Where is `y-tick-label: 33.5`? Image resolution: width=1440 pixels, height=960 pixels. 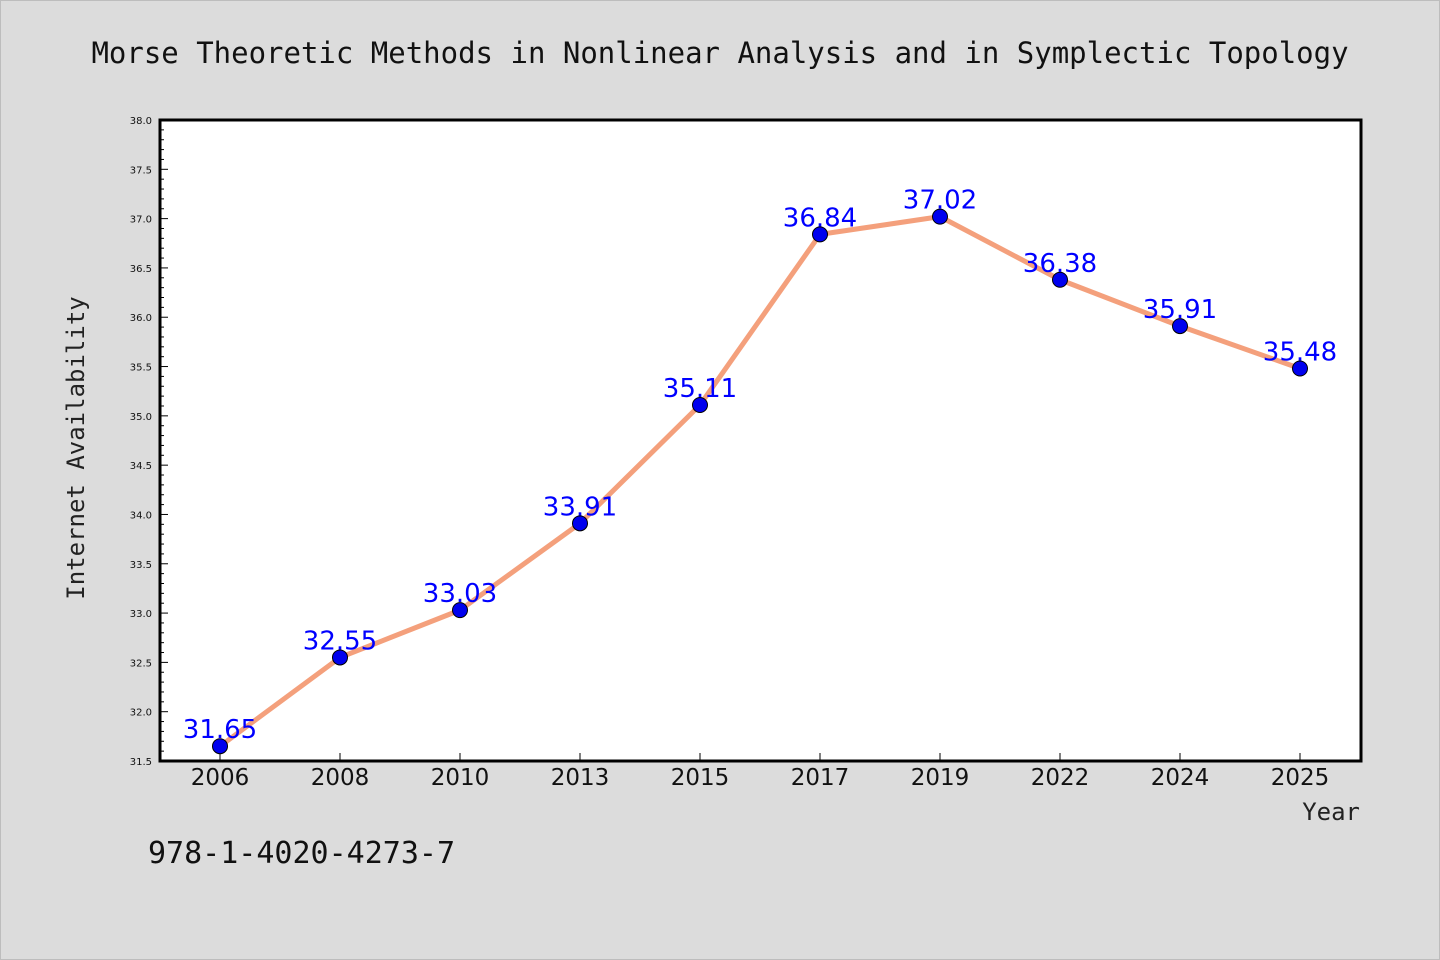 y-tick-label: 33.5 is located at coordinates (141, 565).